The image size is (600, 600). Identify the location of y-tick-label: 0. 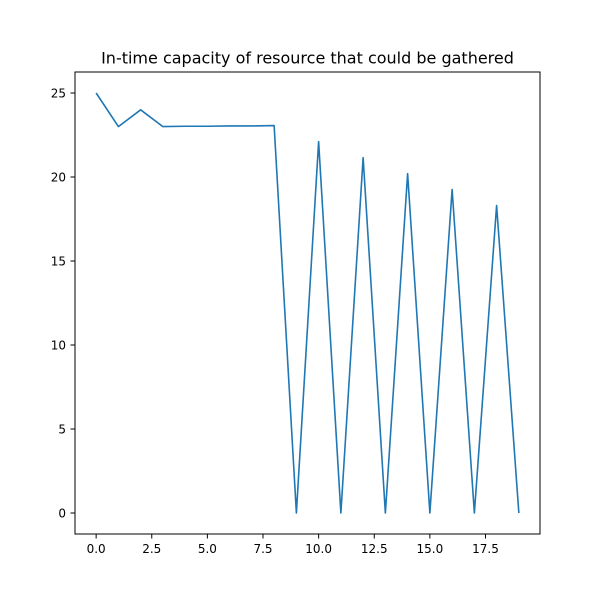
(62, 514).